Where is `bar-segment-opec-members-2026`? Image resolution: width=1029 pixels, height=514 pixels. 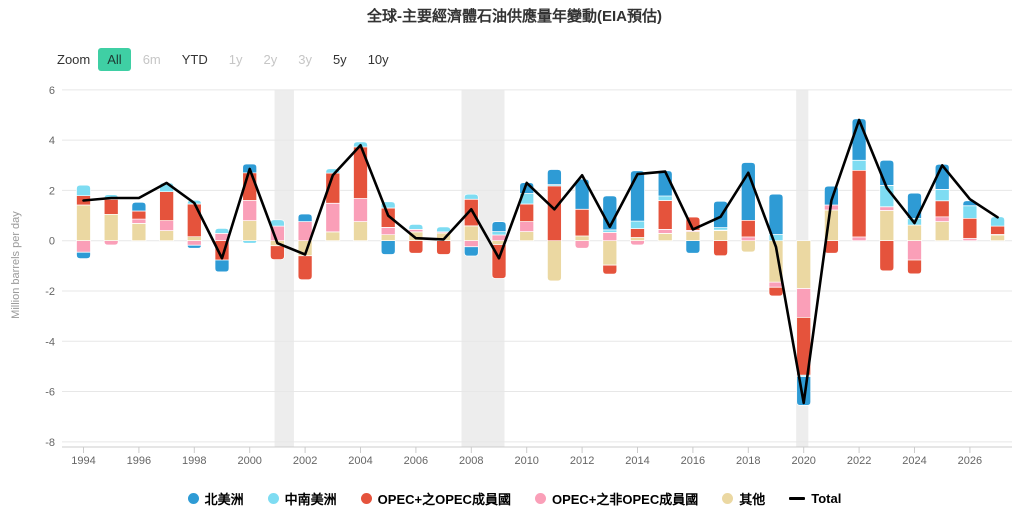 bar-segment-opec-members-2026 is located at coordinates (970, 228).